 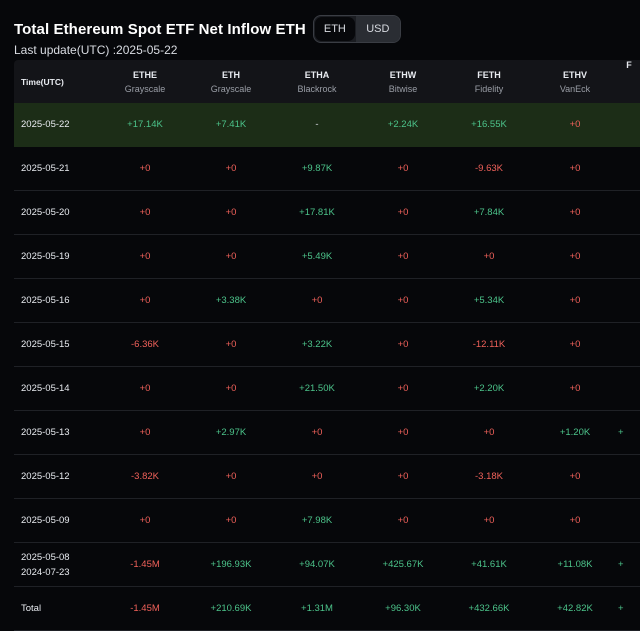 What do you see at coordinates (231, 564) in the screenshot?
I see `flow-value-cell: +196.93K` at bounding box center [231, 564].